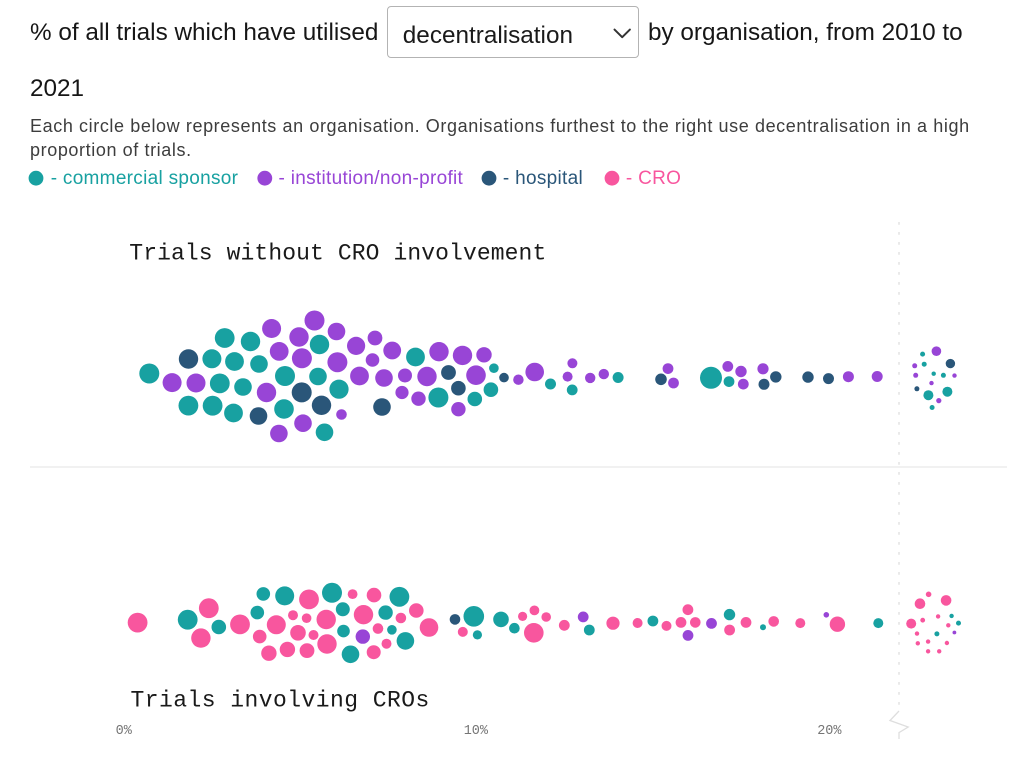 The height and width of the screenshot is (768, 1023). Describe the element at coordinates (280, 701) in the screenshot. I see `svg-text: Trials involving CROs` at that location.